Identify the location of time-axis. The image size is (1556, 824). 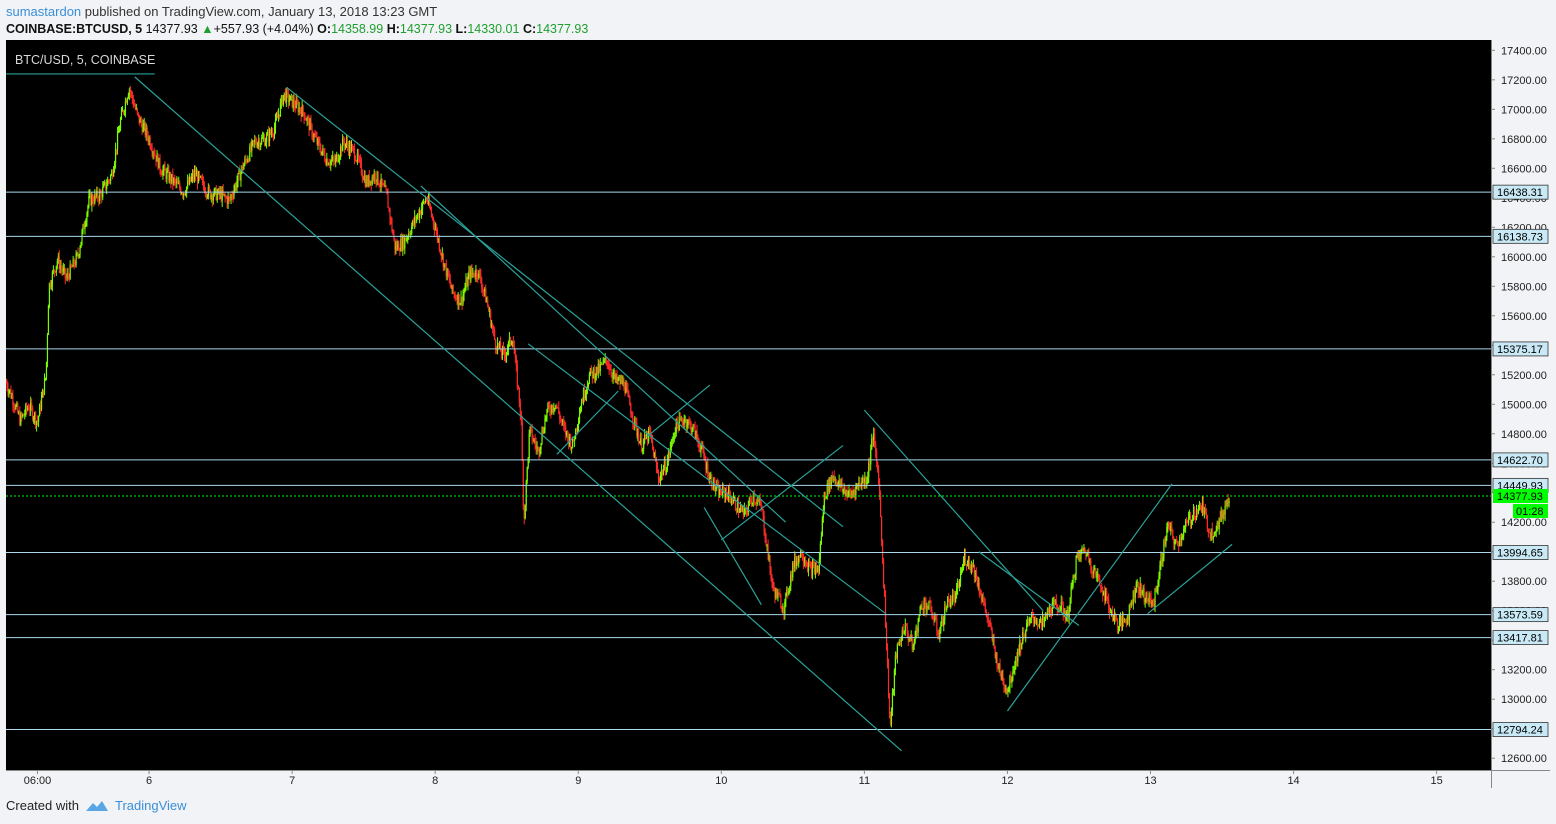
(748, 779).